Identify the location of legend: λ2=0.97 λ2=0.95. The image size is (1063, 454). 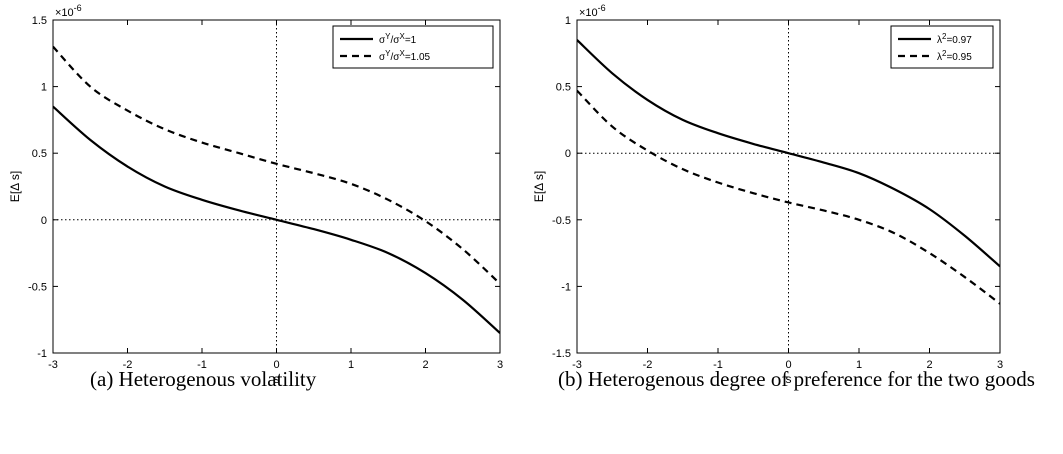
(942, 47).